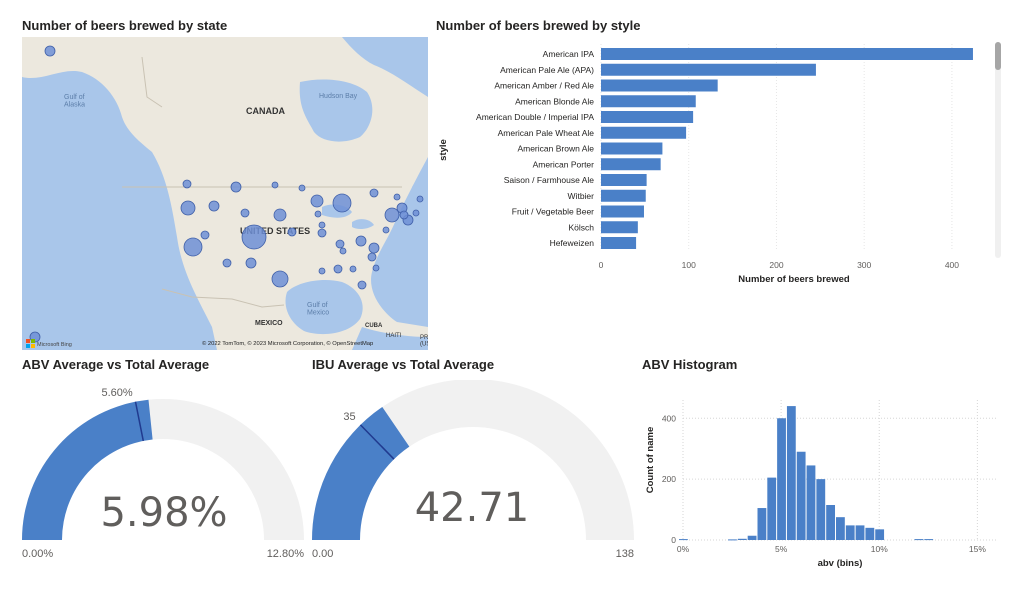  Describe the element at coordinates (286, 554) in the screenshot. I see `gauge-max-label: 12.80%` at that location.